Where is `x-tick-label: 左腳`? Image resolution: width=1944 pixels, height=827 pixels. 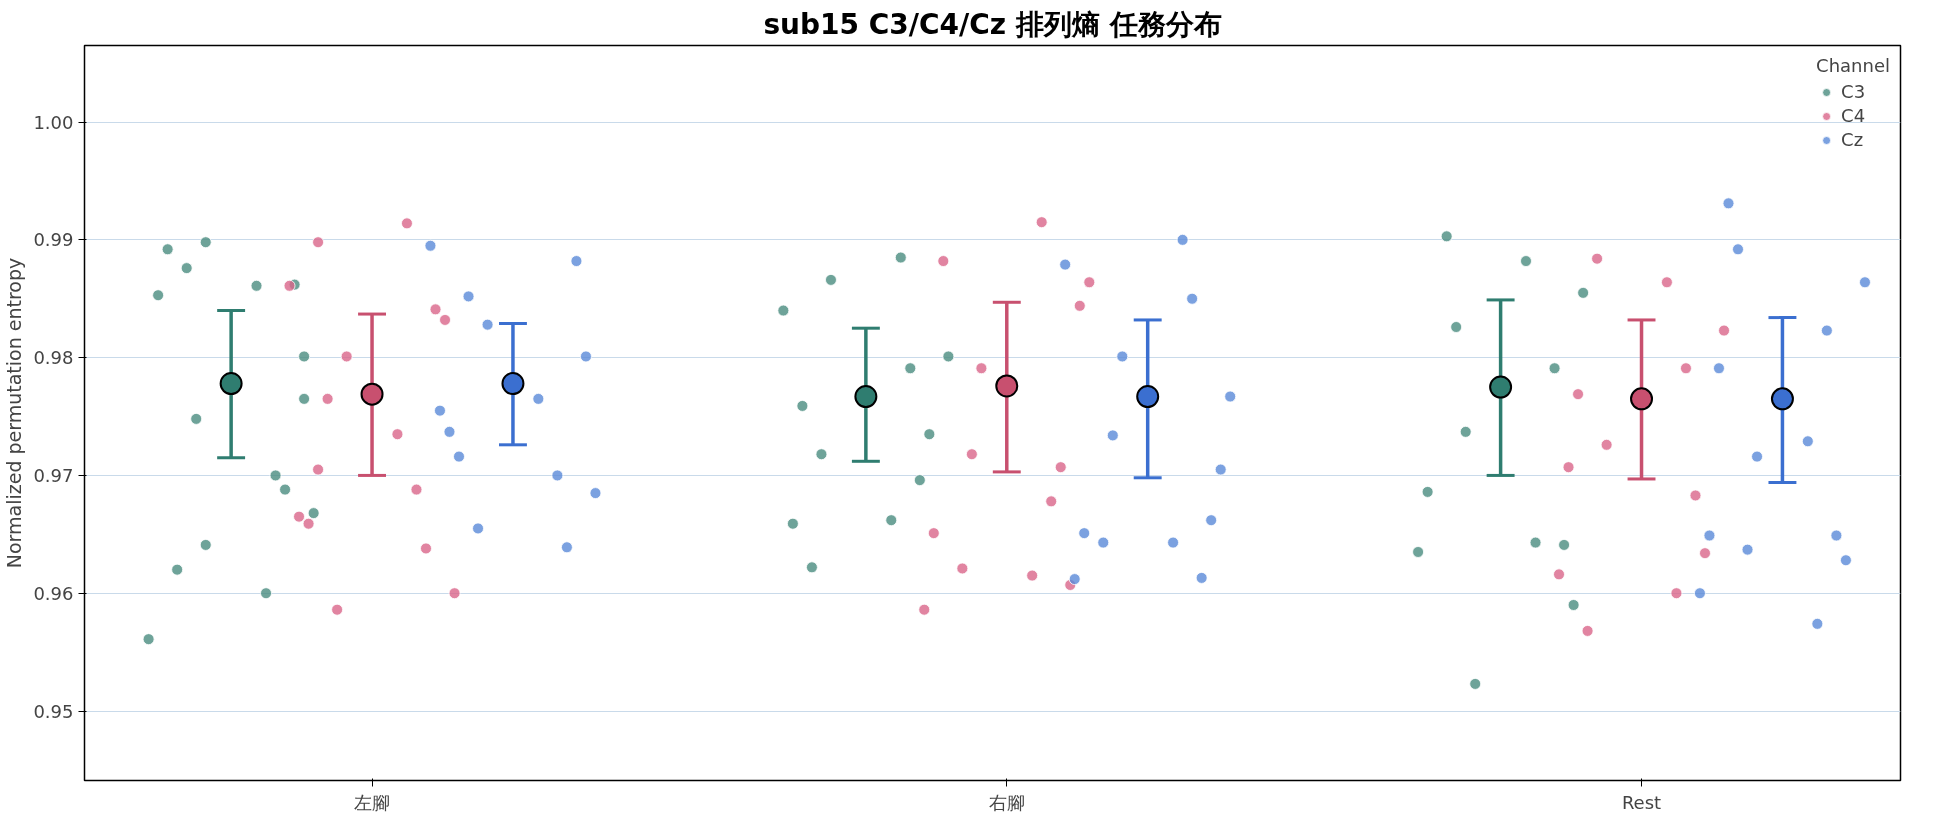 x-tick-label: 左腳 is located at coordinates (372, 802).